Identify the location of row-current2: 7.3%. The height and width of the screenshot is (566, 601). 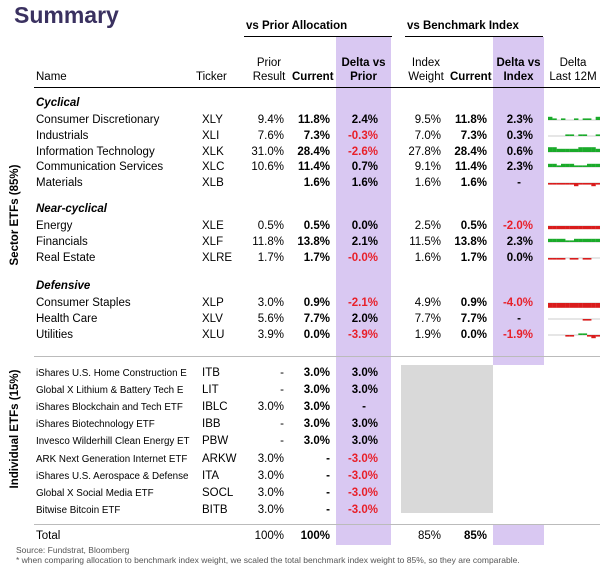
(473, 135).